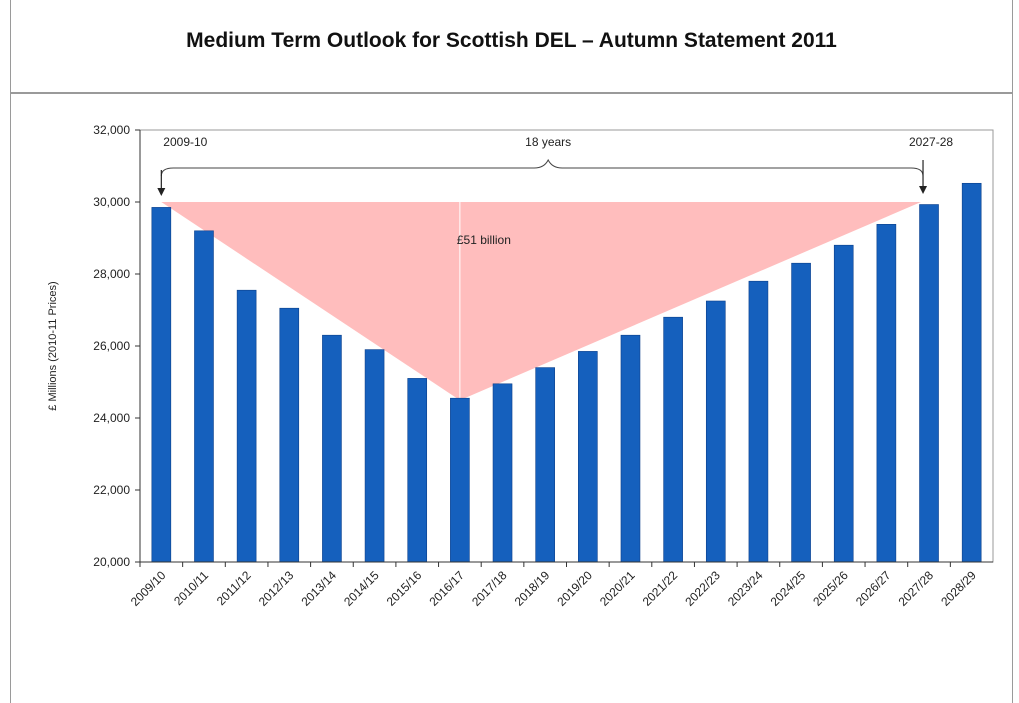 The width and height of the screenshot is (1019, 703). Describe the element at coordinates (489, 588) in the screenshot. I see `x-tick-label: 2017/18` at that location.